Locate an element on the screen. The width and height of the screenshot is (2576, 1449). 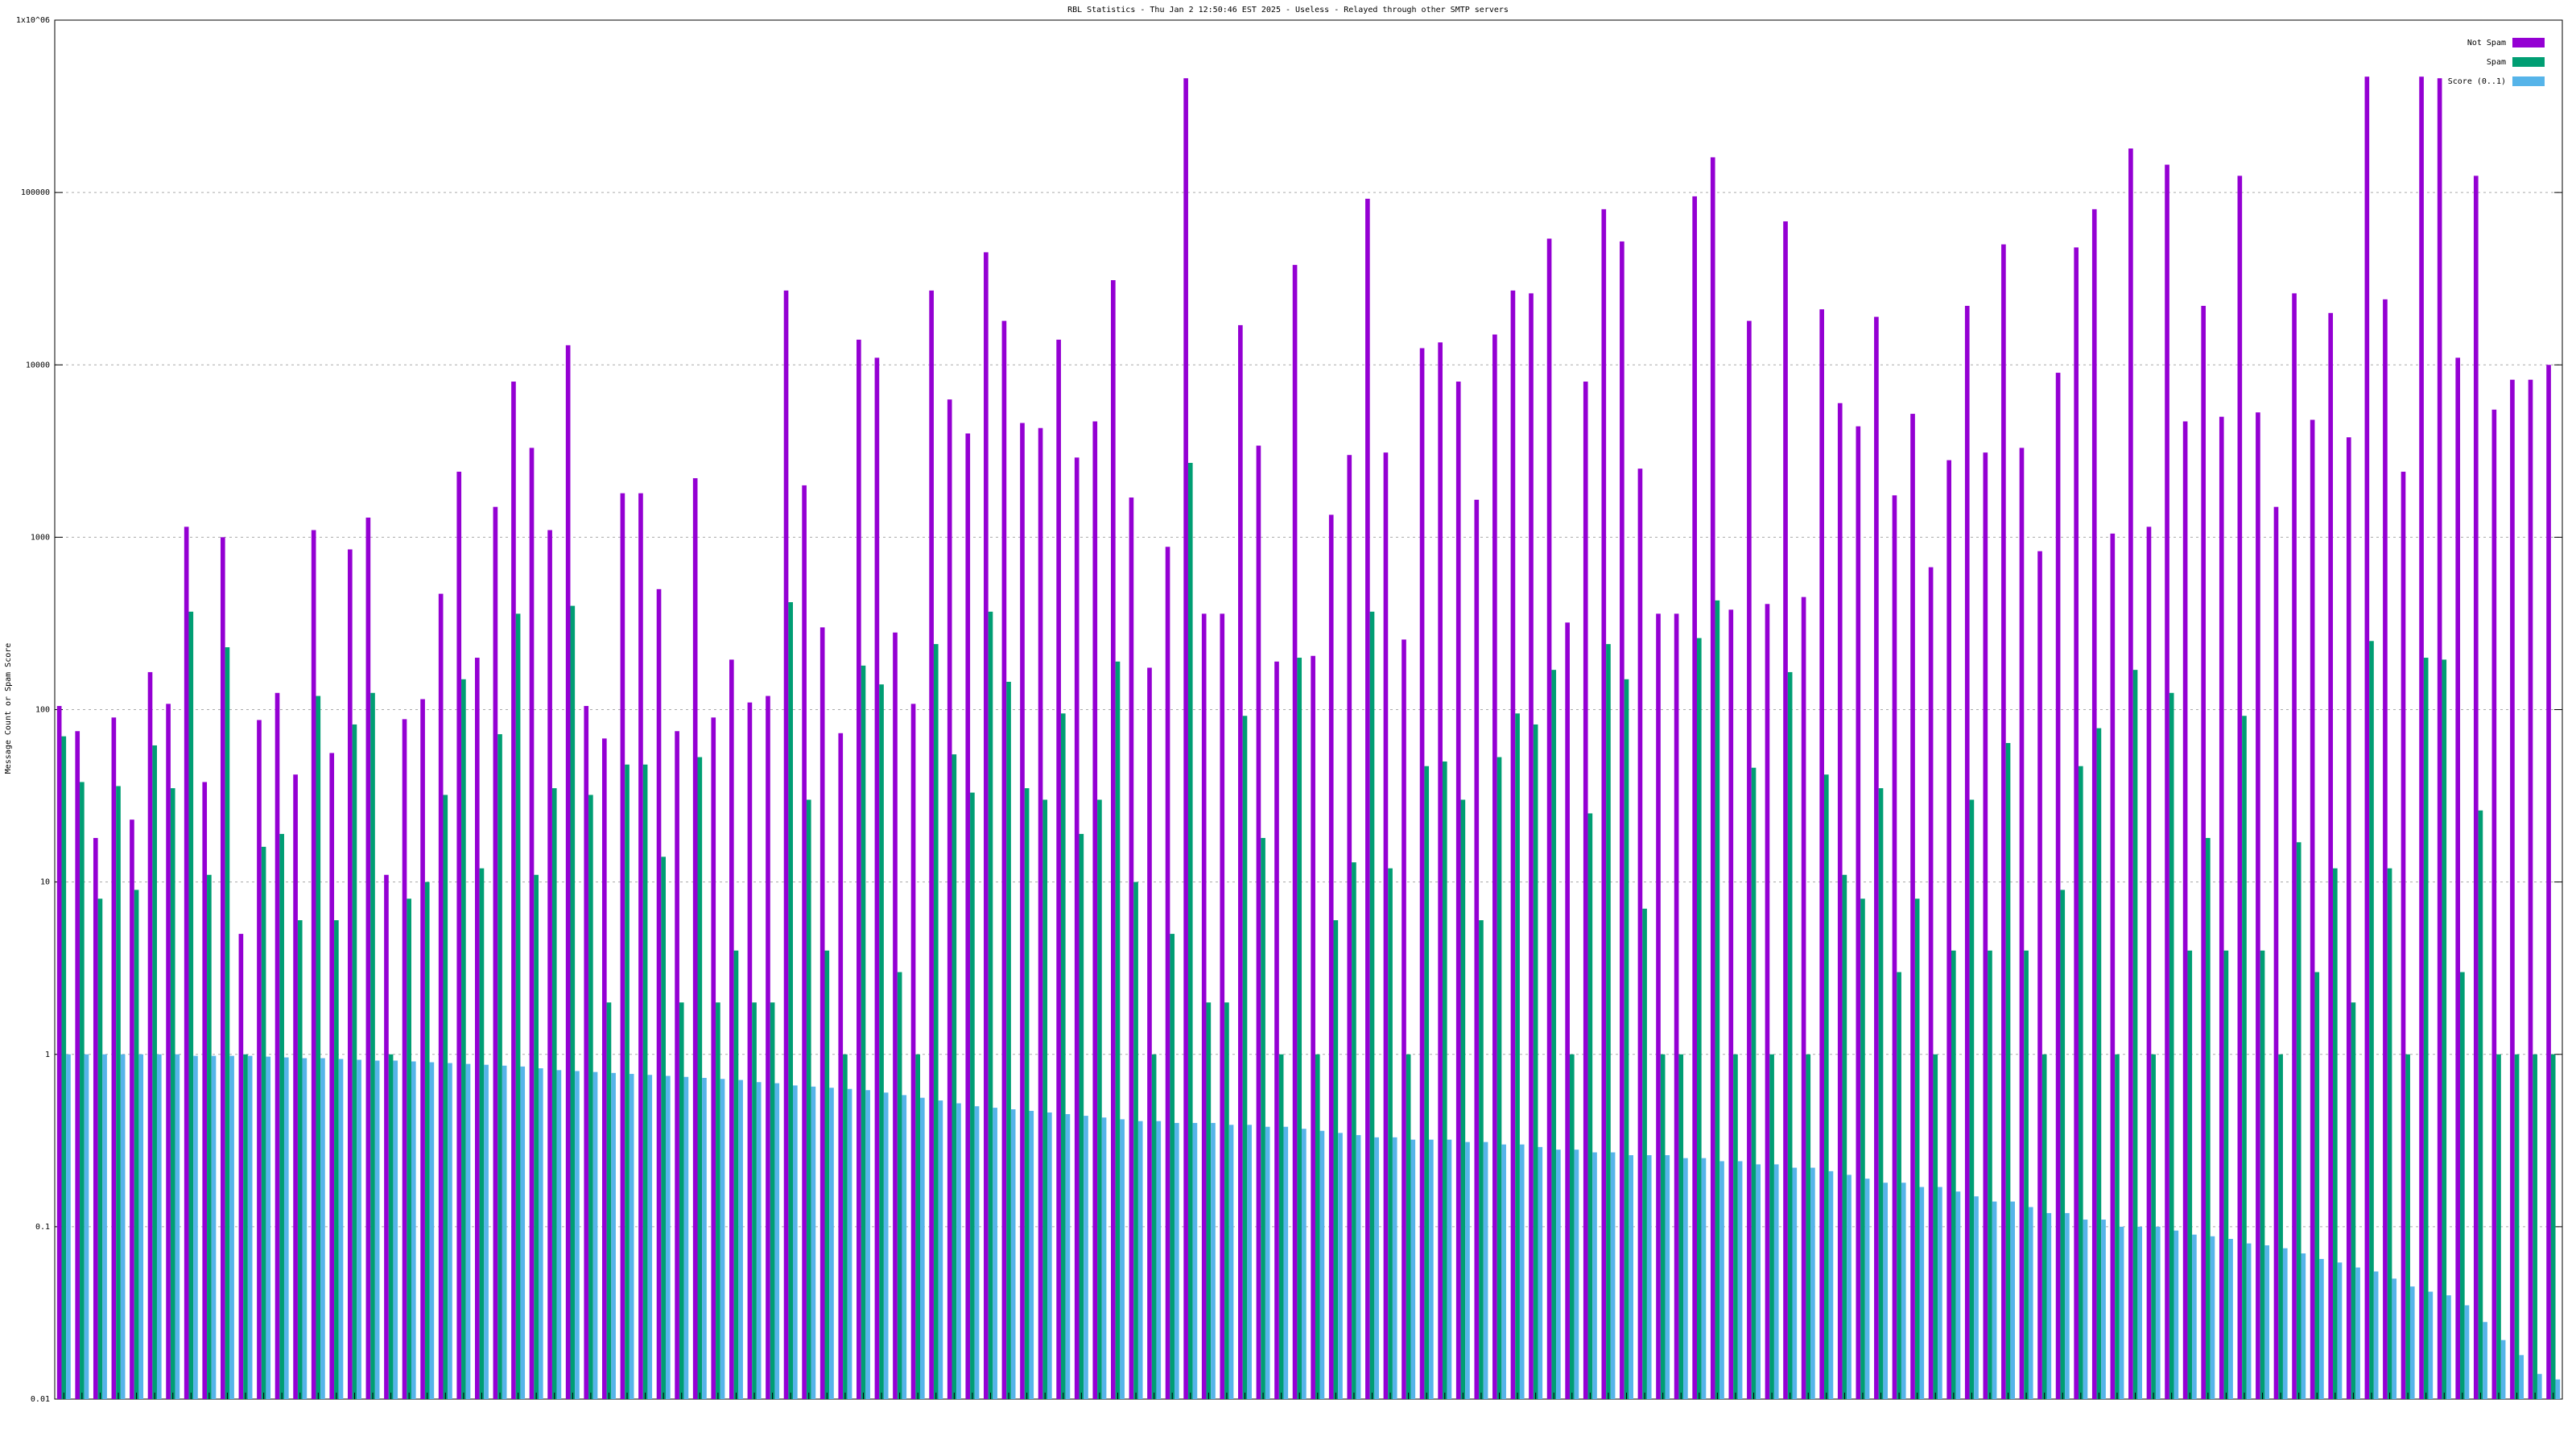
legend-label: Spam is located at coordinates (2496, 62).